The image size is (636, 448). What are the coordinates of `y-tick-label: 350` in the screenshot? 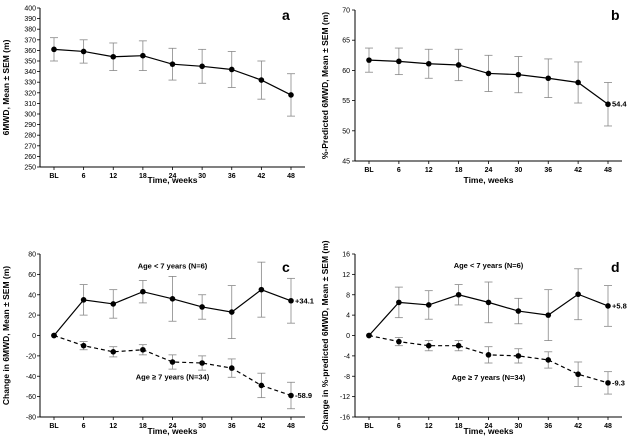 It's located at (30, 62).